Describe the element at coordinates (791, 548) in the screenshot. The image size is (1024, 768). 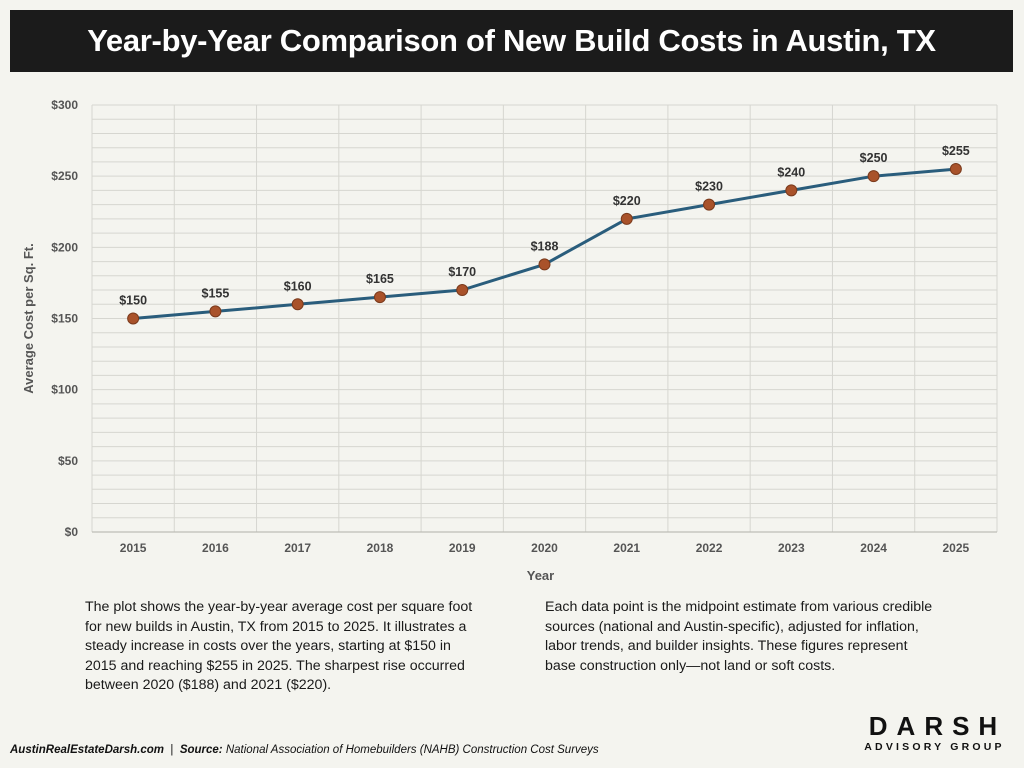
I see `x-tick-label: 2023` at that location.